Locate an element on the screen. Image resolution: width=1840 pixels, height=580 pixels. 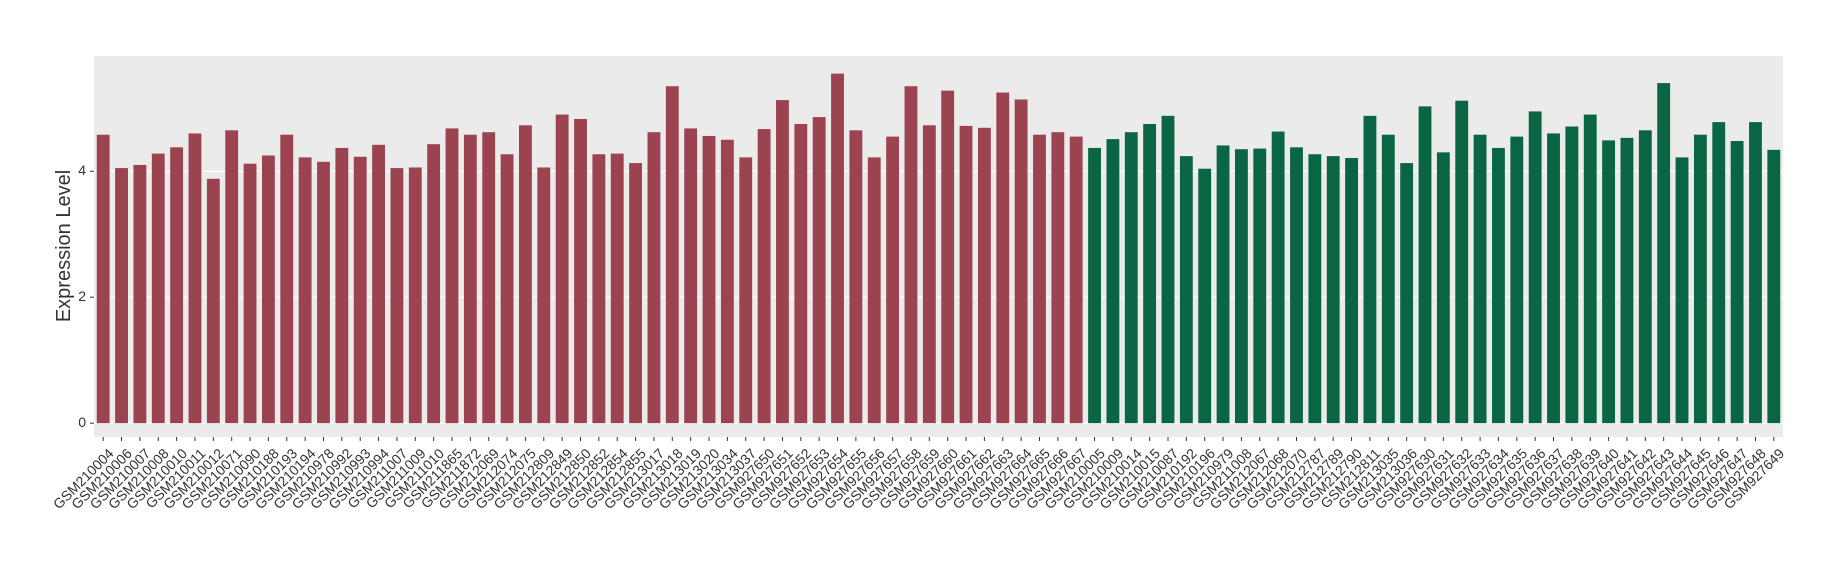
y-tick-label: 0 is located at coordinates (82, 422).